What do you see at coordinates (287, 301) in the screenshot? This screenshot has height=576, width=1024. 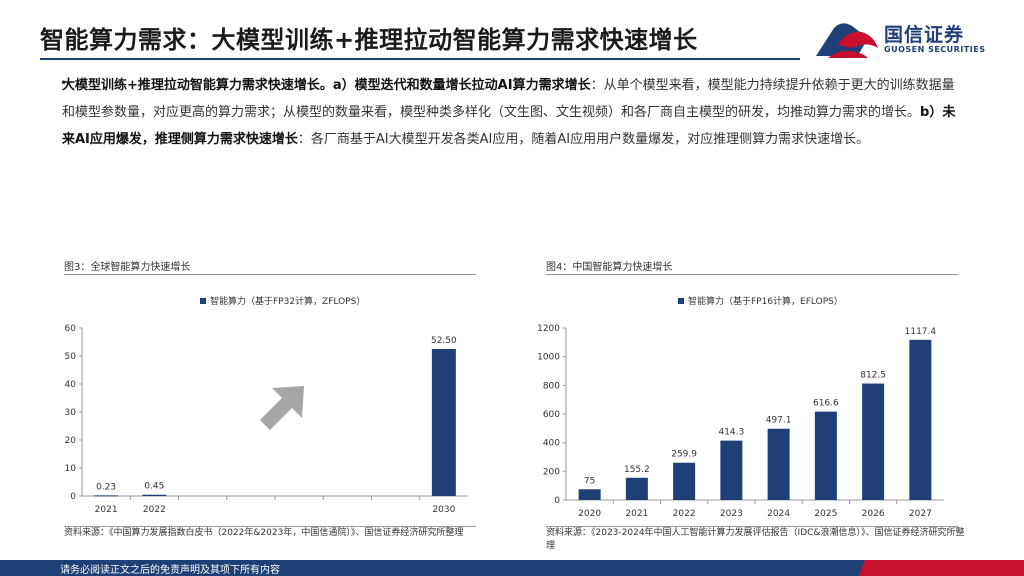 I see `legend-label: 智能算力（基于FP32计算，ZFLOPS）` at bounding box center [287, 301].